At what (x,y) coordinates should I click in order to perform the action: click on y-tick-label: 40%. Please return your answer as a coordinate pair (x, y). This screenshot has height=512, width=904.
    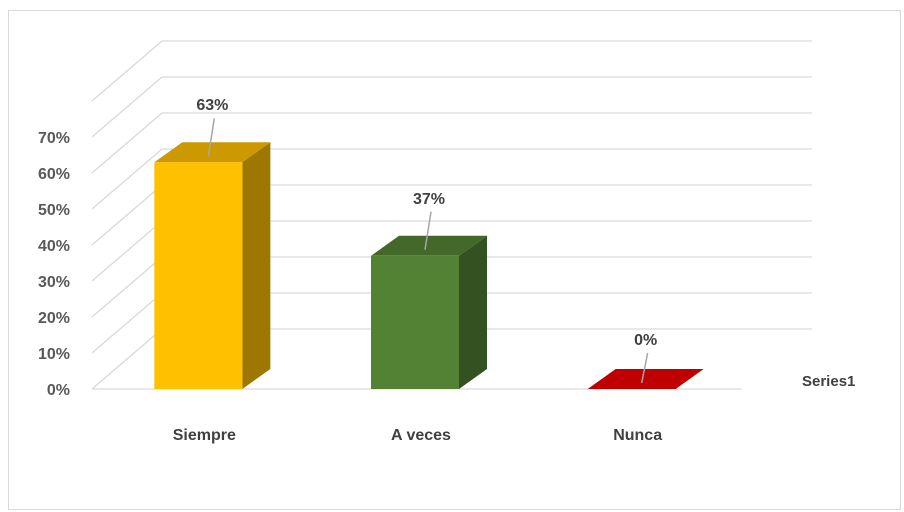
    Looking at the image, I should click on (54, 246).